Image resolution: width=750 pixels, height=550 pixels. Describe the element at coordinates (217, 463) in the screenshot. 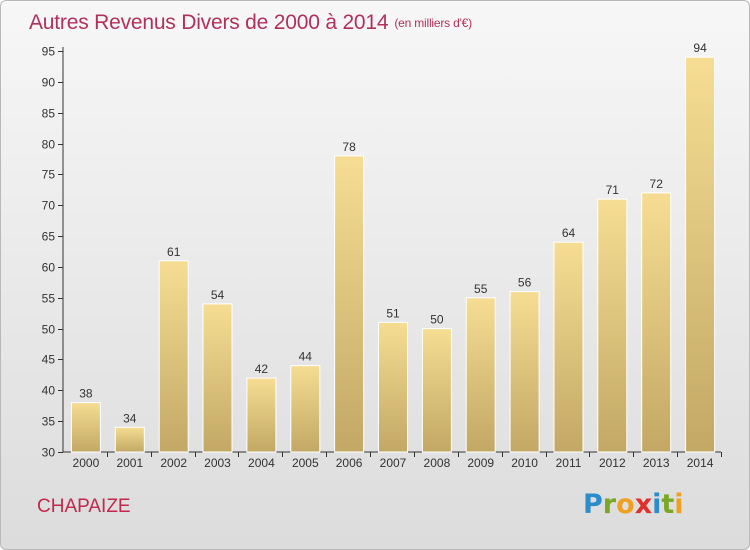

I see `x-tick-label: 2003` at that location.